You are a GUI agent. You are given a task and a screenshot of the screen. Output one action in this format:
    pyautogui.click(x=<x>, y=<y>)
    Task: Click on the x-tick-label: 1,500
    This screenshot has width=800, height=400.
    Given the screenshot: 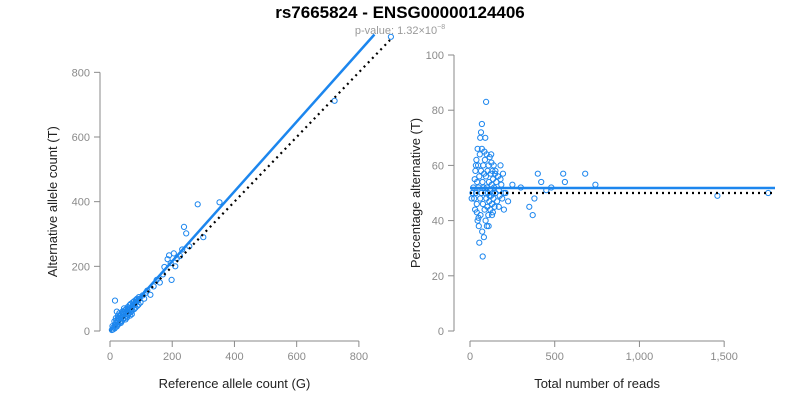 What is the action you would take?
    pyautogui.click(x=724, y=357)
    